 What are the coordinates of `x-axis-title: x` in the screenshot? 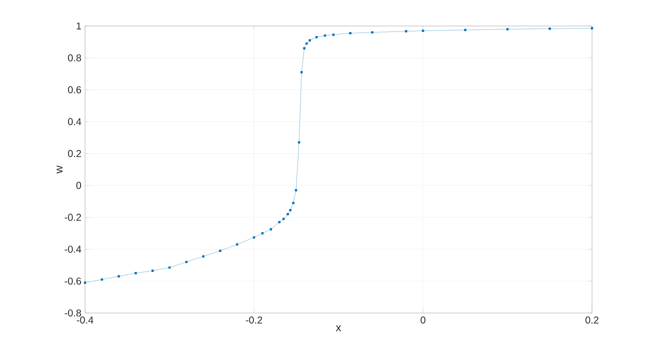 It's located at (339, 328).